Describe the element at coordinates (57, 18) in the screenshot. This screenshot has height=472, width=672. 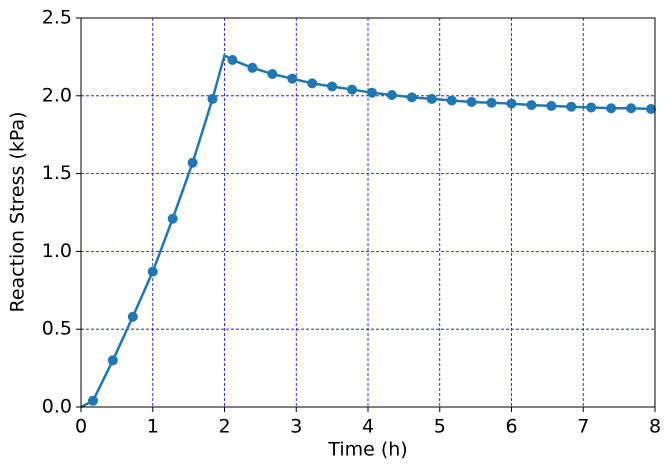
I see `y-tick-label: 2.5` at that location.